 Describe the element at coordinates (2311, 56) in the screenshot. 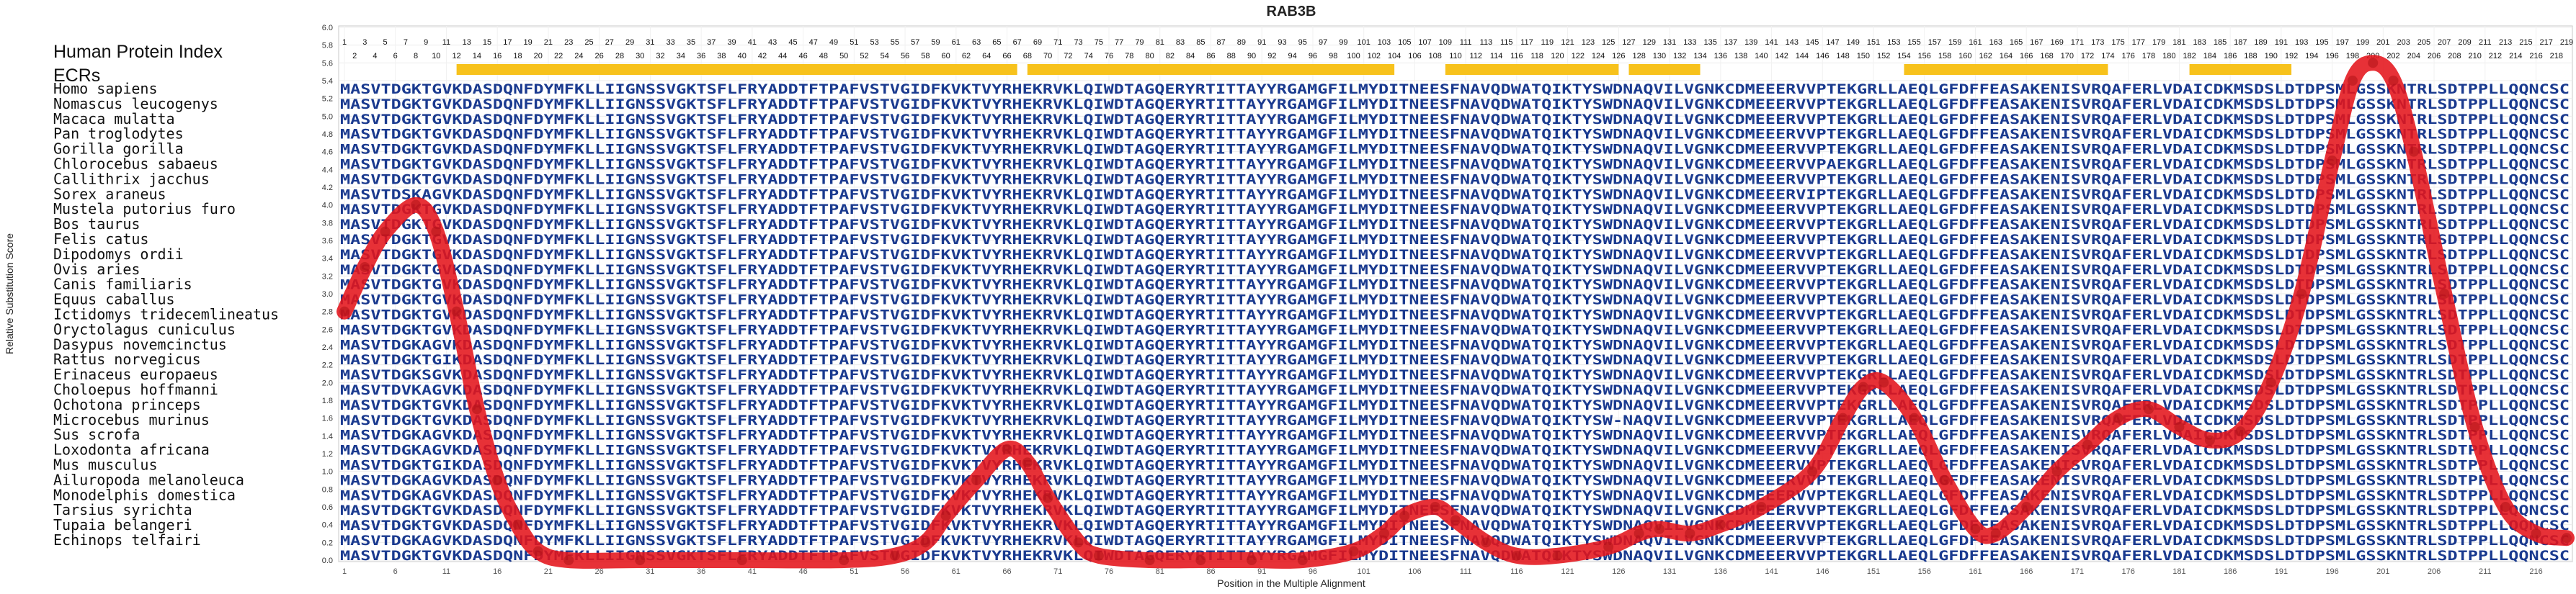

I see `protein-index-number: 194` at that location.